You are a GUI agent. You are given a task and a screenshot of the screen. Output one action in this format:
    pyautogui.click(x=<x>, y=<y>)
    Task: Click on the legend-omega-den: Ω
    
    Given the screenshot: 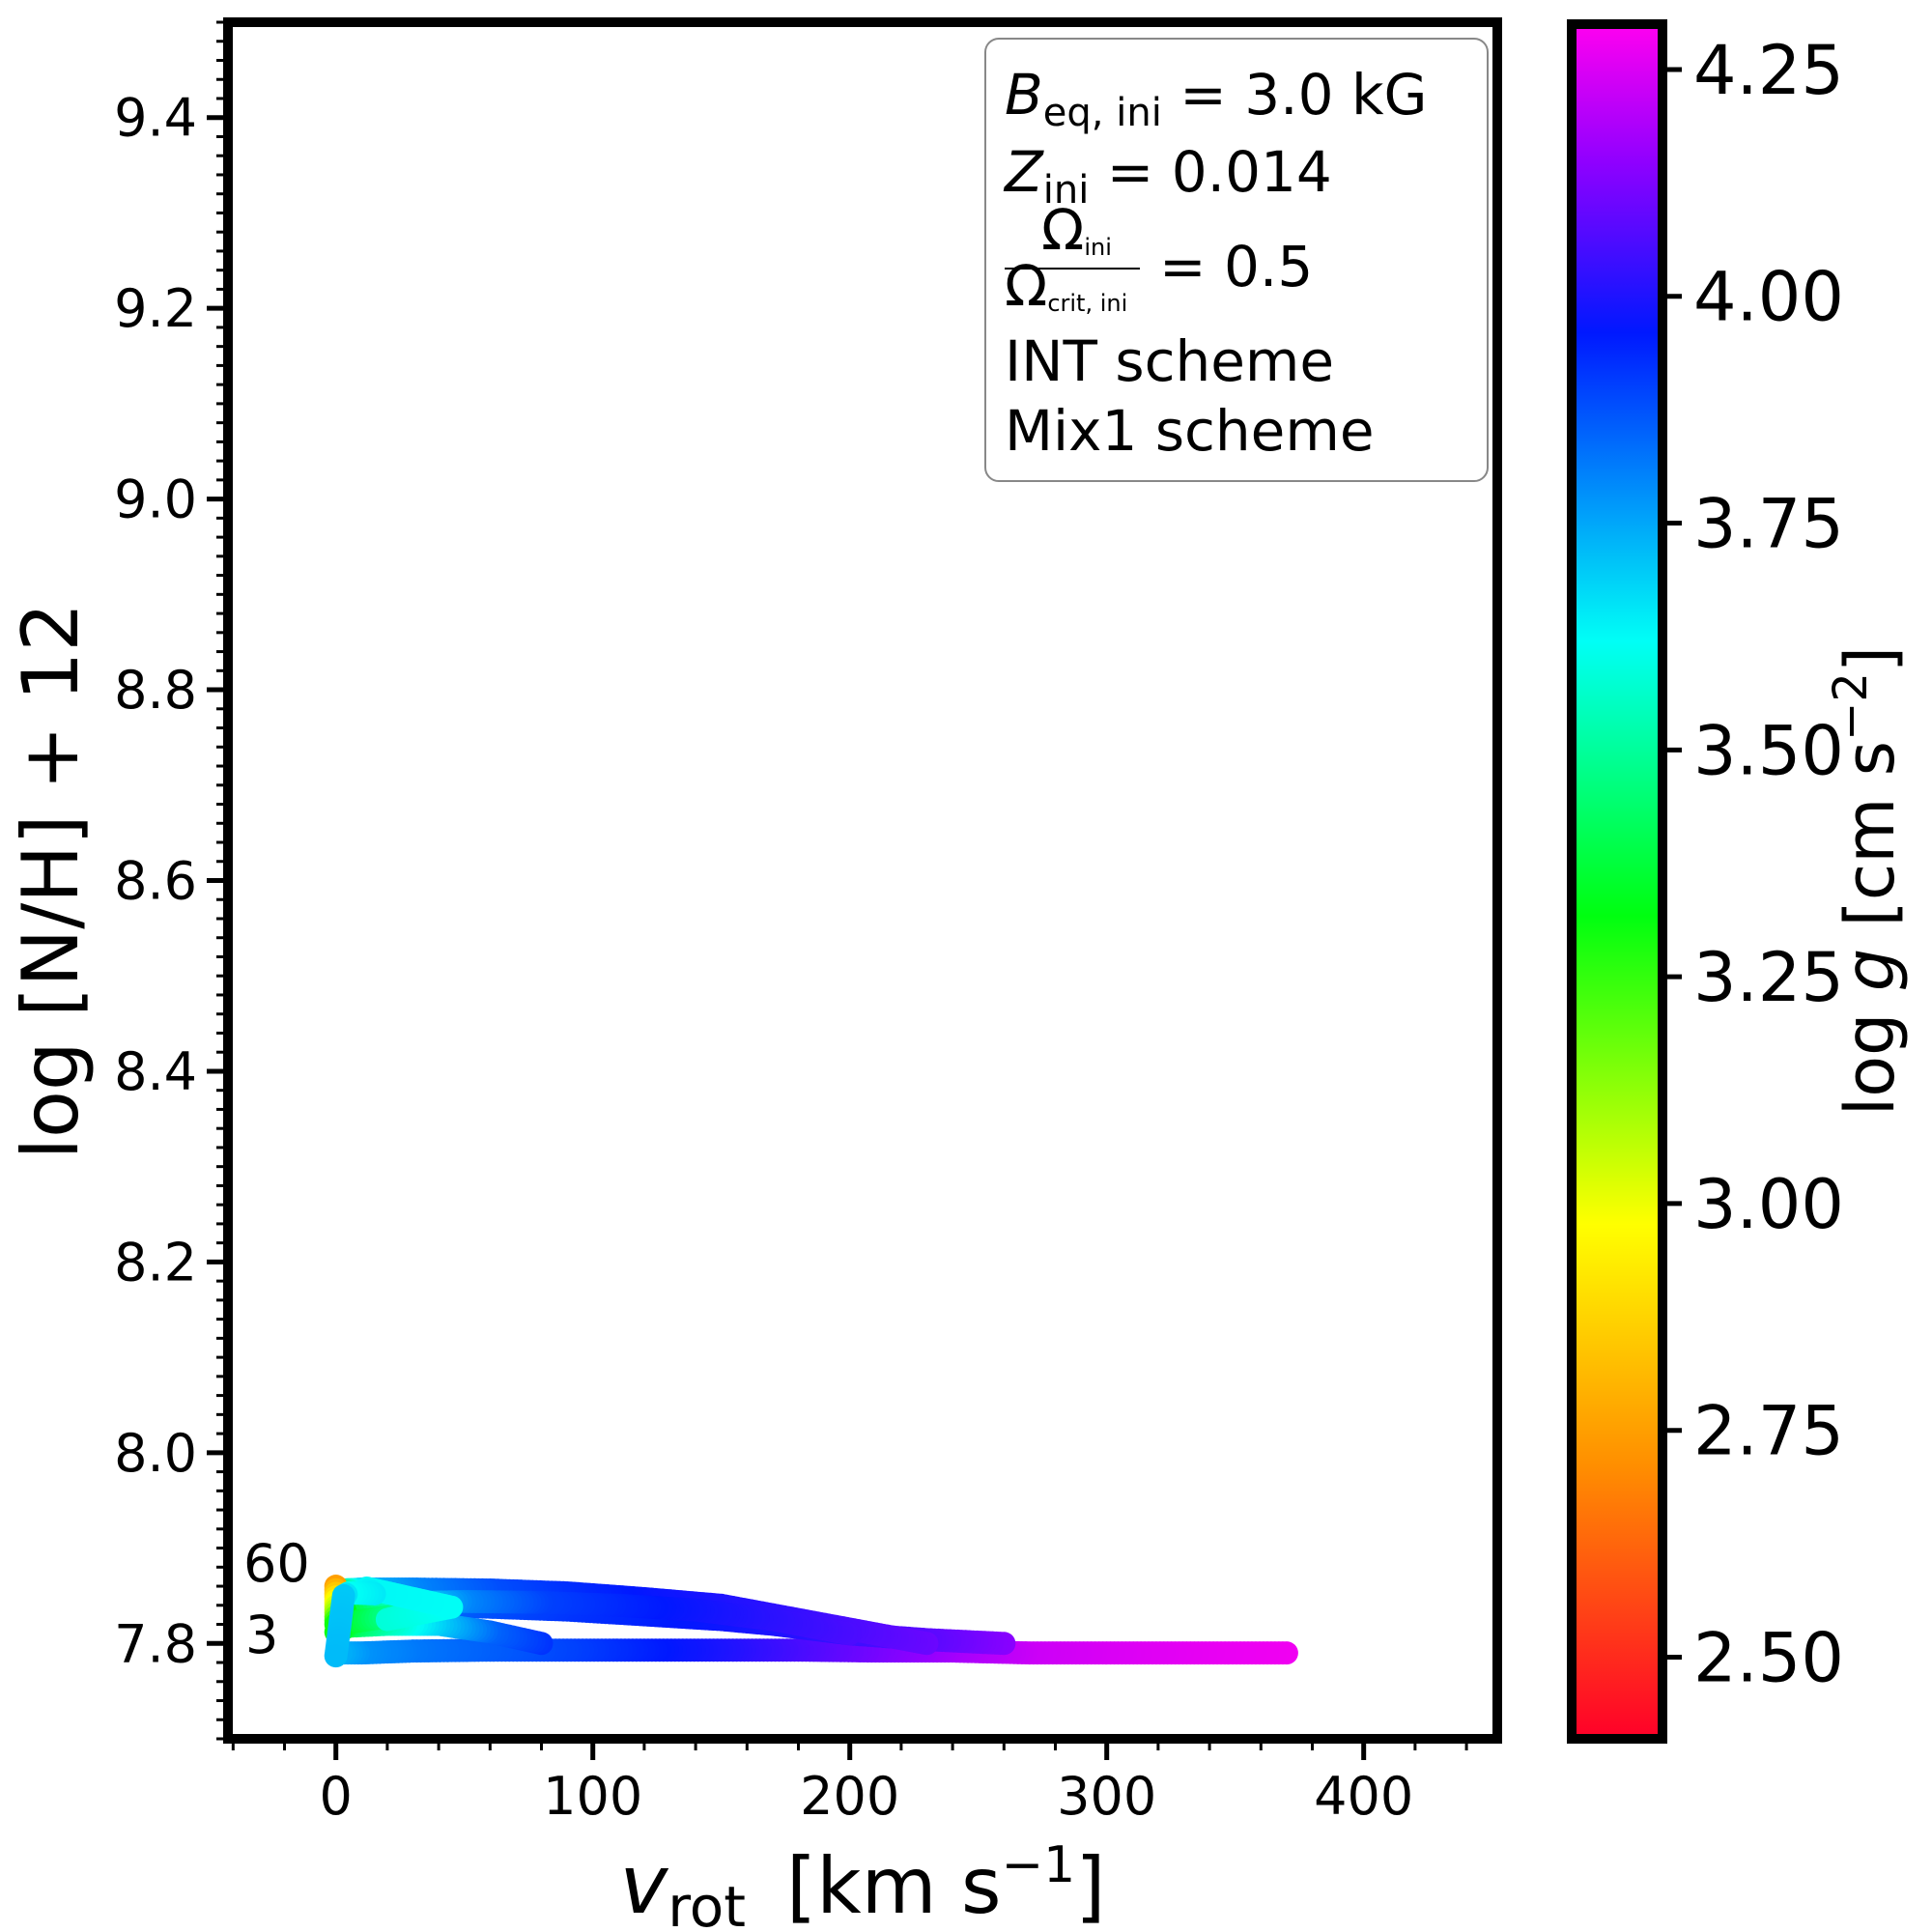 What is the action you would take?
    pyautogui.click(x=1026, y=286)
    